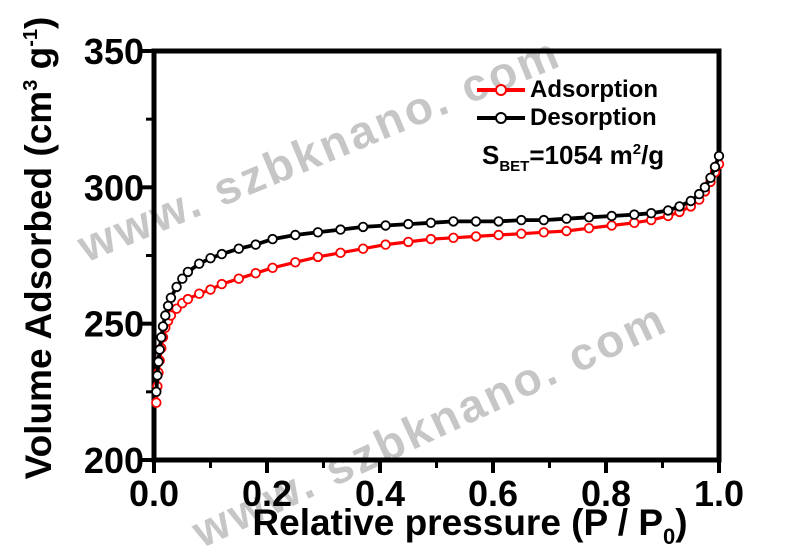 Image resolution: width=794 pixels, height=553 pixels. What do you see at coordinates (38, 63) in the screenshot?
I see `y-axis-label-text: g` at bounding box center [38, 63].